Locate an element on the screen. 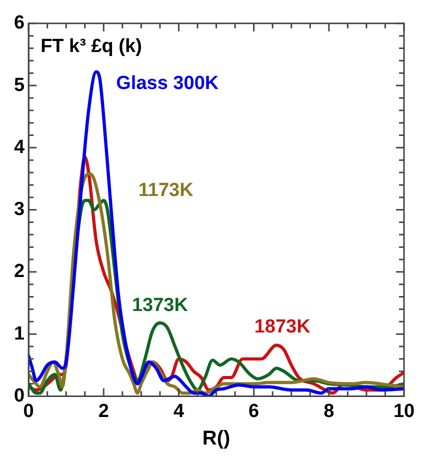 The height and width of the screenshot is (459, 438). y-tick-label: 5 is located at coordinates (19, 85).